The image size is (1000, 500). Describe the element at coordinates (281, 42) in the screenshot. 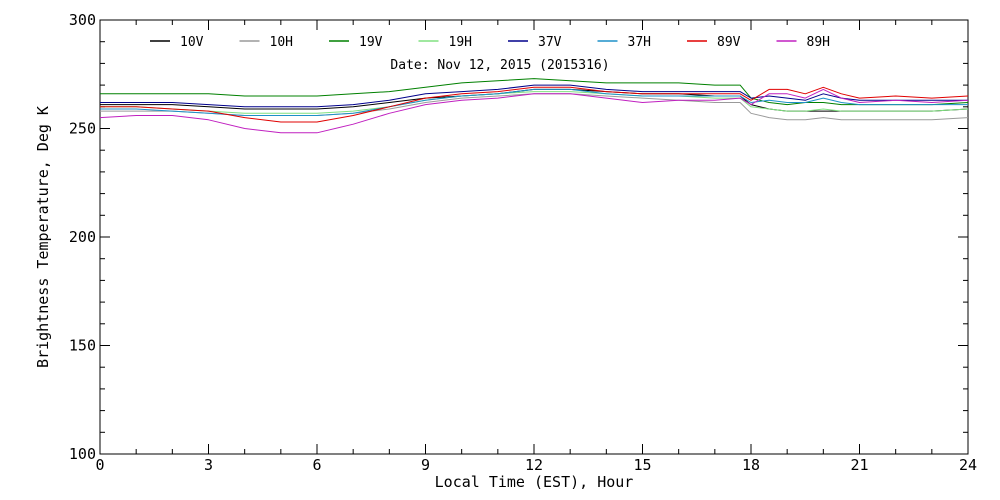

I see `legend-label-10h: 10H` at that location.